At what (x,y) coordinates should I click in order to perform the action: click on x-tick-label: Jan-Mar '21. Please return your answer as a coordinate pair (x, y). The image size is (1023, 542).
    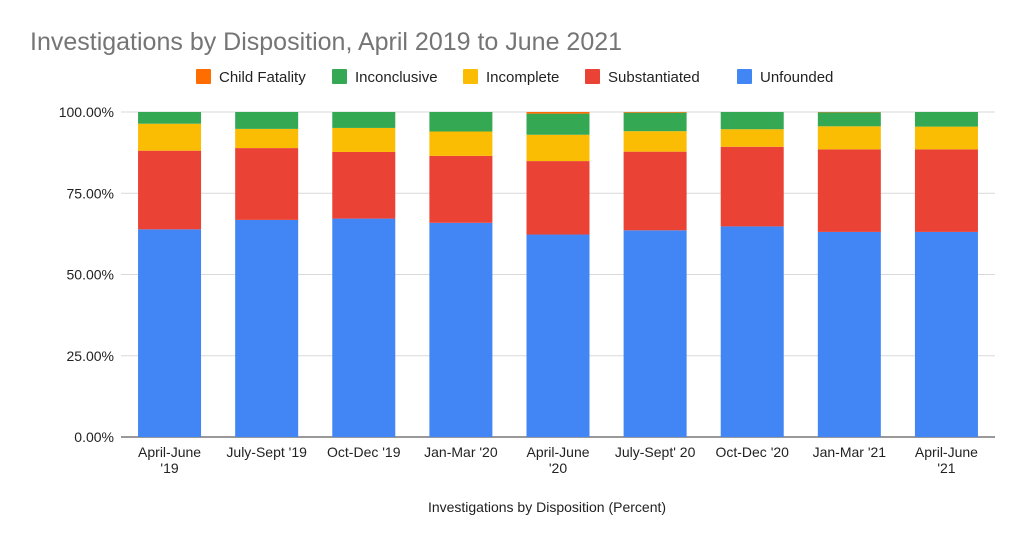
    Looking at the image, I should click on (850, 452).